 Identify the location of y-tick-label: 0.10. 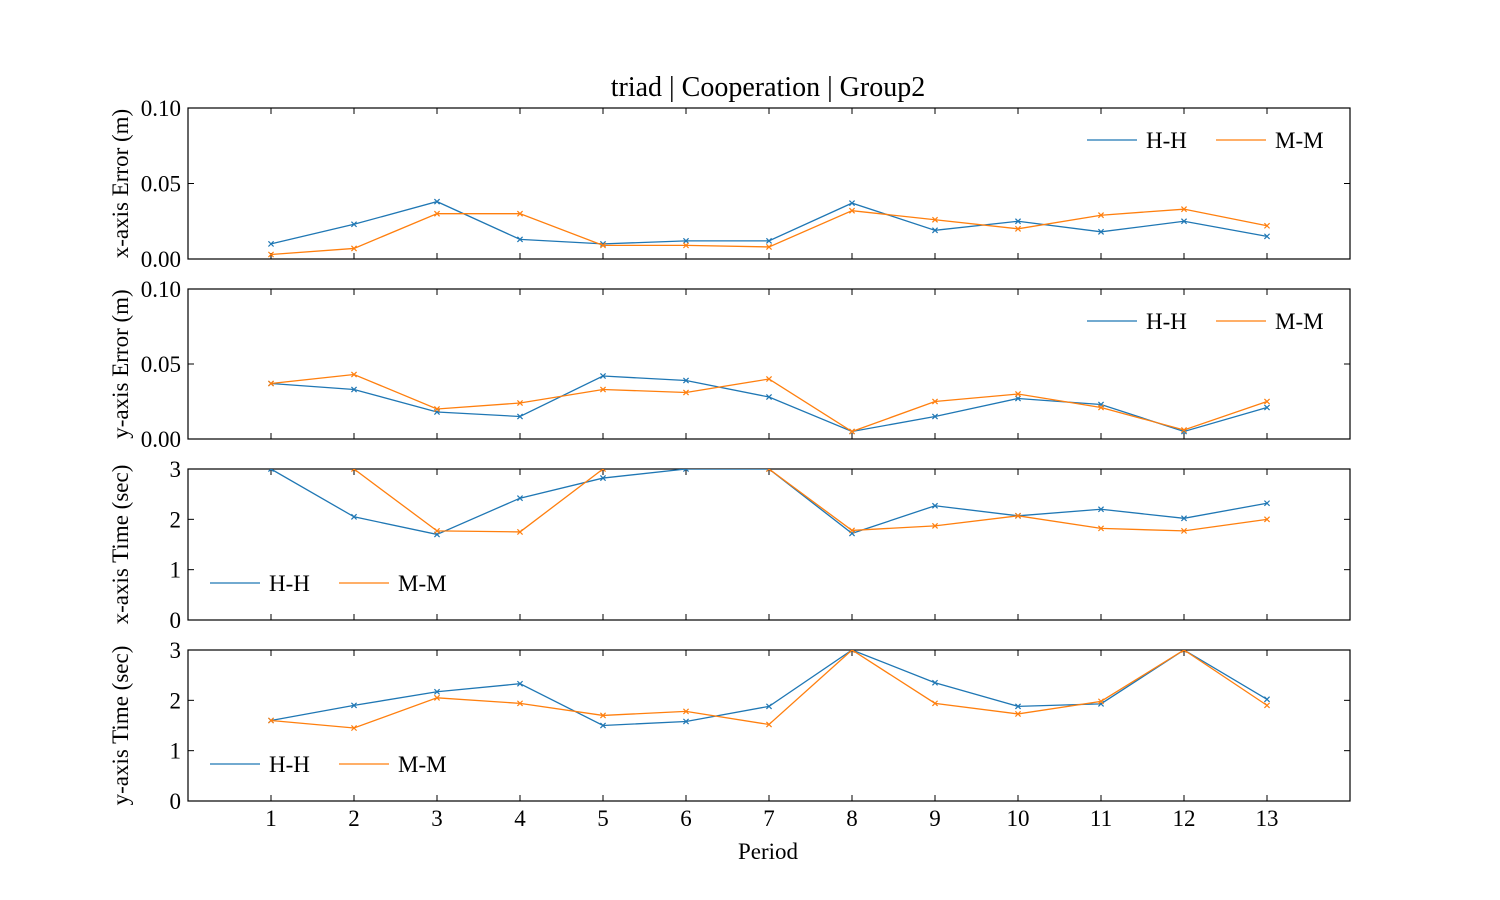
(161, 108).